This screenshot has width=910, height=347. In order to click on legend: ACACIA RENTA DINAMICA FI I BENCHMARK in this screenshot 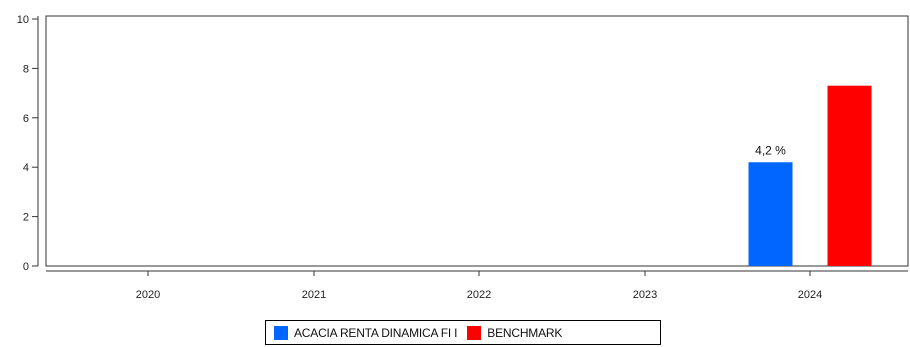, I will do `click(463, 332)`.